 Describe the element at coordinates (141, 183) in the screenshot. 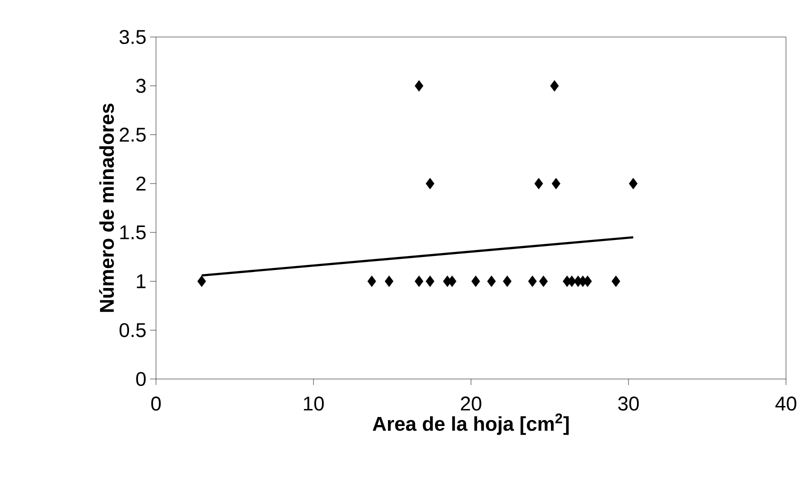

I see `y-tick-label: 2` at that location.